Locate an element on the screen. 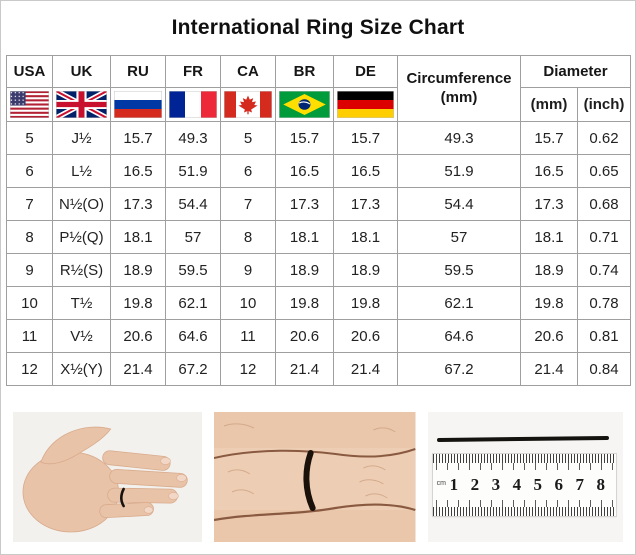 The image size is (636, 555). col-header-diameter: Diameter is located at coordinates (575, 71).